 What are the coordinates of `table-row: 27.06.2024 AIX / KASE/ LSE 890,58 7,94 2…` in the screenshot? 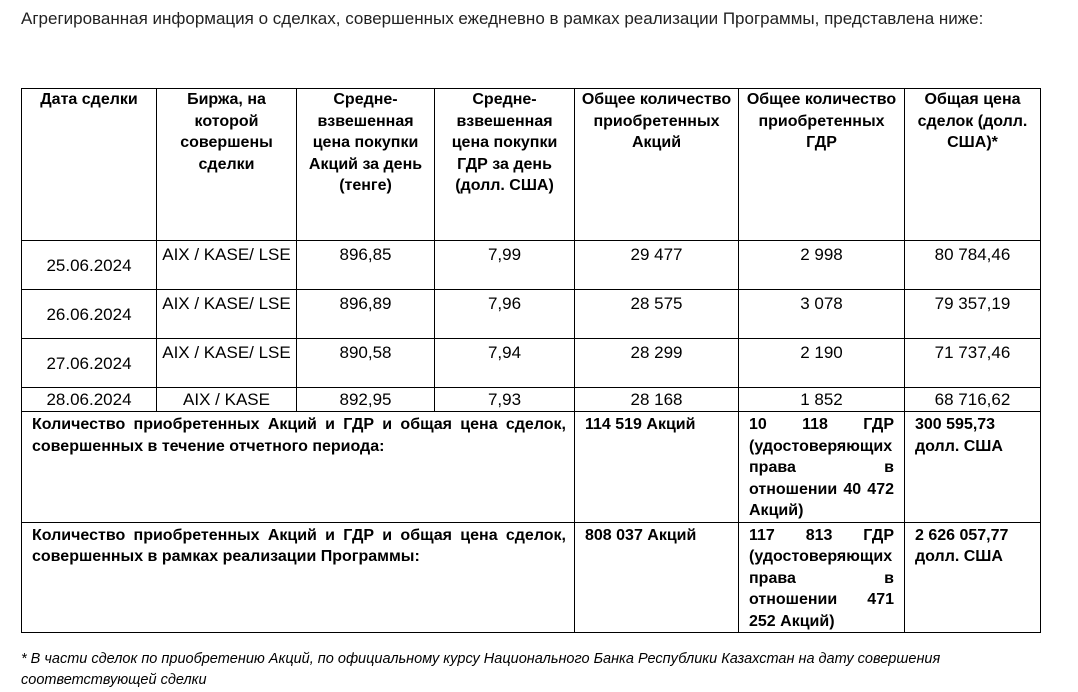 It's located at (531, 363).